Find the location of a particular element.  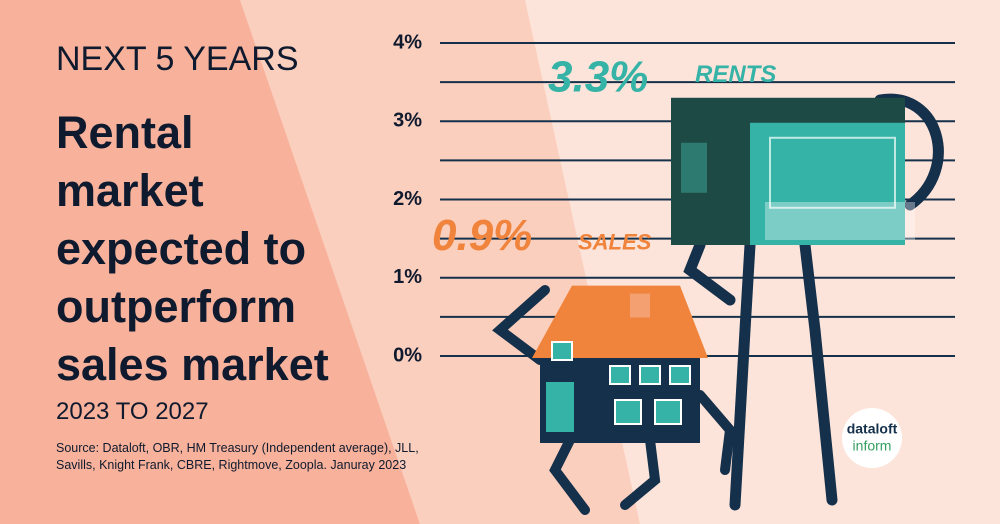

sales-limbs is located at coordinates (614, 400).